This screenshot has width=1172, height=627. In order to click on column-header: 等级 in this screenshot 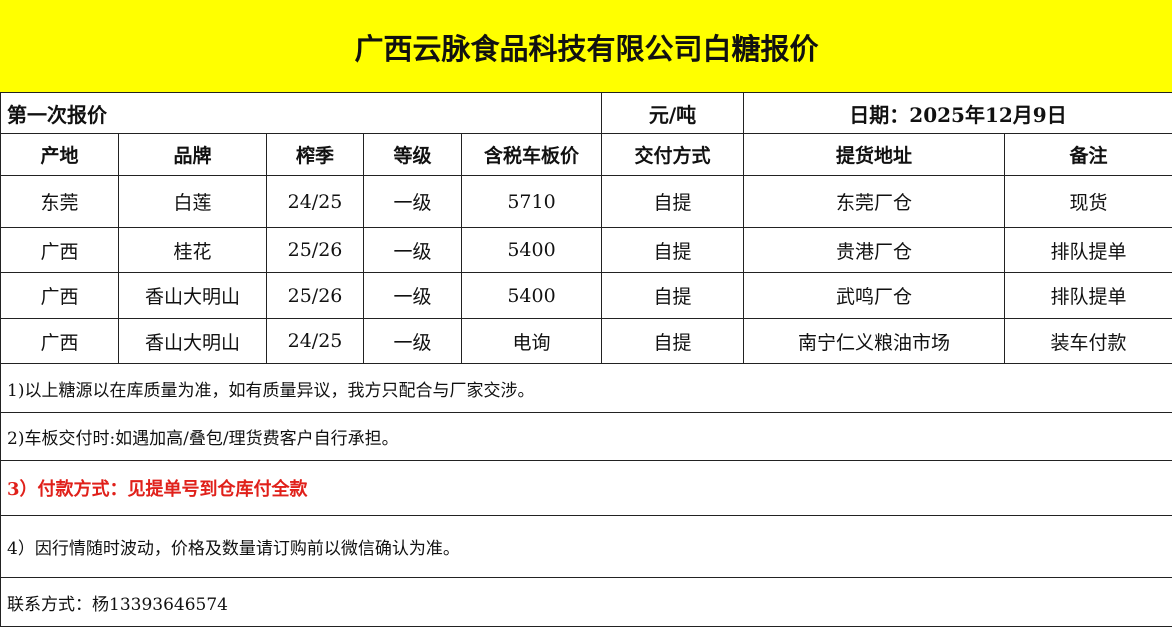, I will do `click(412, 154)`.